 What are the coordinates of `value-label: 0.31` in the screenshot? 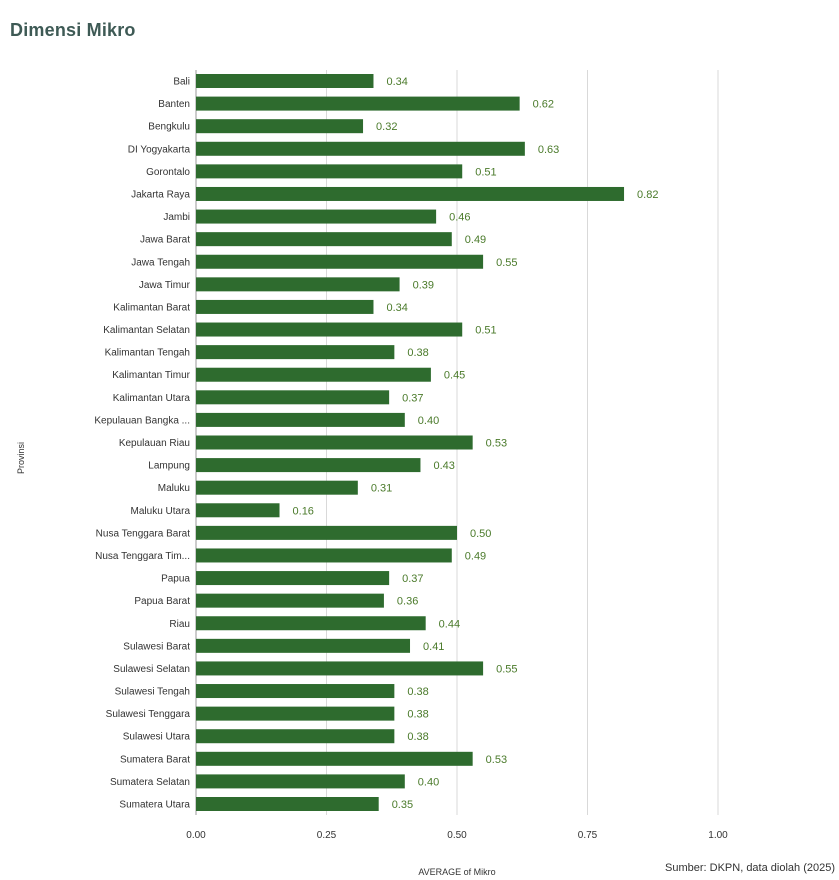 It's located at (381, 489).